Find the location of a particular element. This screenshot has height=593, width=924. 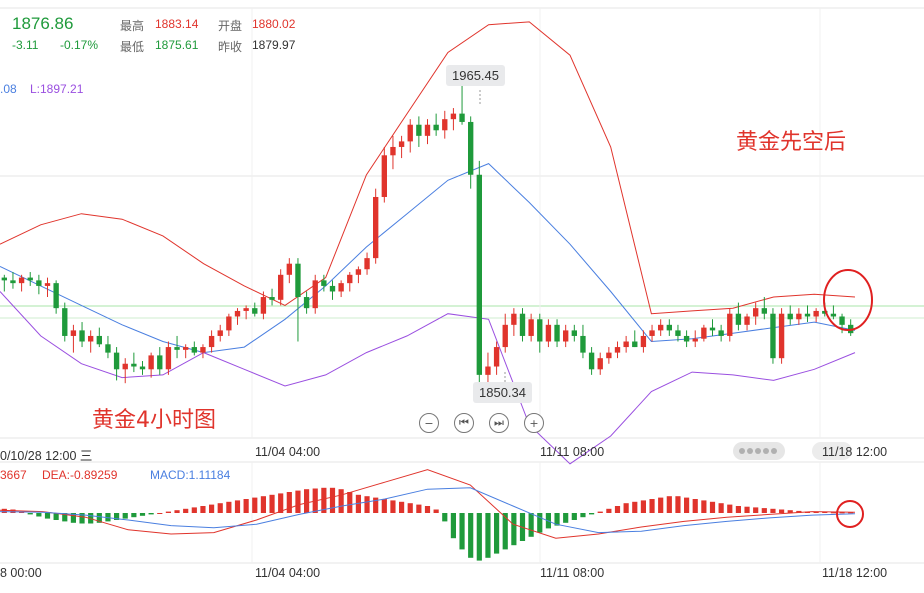

step-back-button: ⏮ is located at coordinates (464, 423).